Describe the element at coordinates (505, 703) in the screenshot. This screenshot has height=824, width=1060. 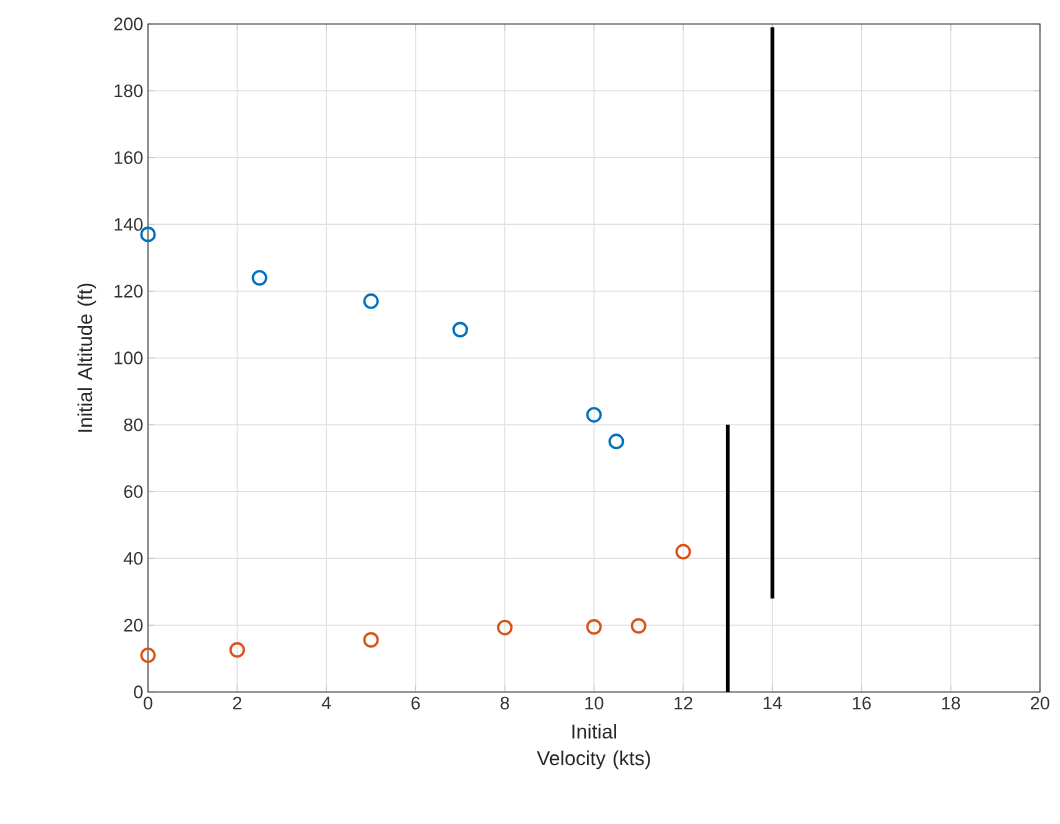
I see `x-tick-label: 8` at that location.